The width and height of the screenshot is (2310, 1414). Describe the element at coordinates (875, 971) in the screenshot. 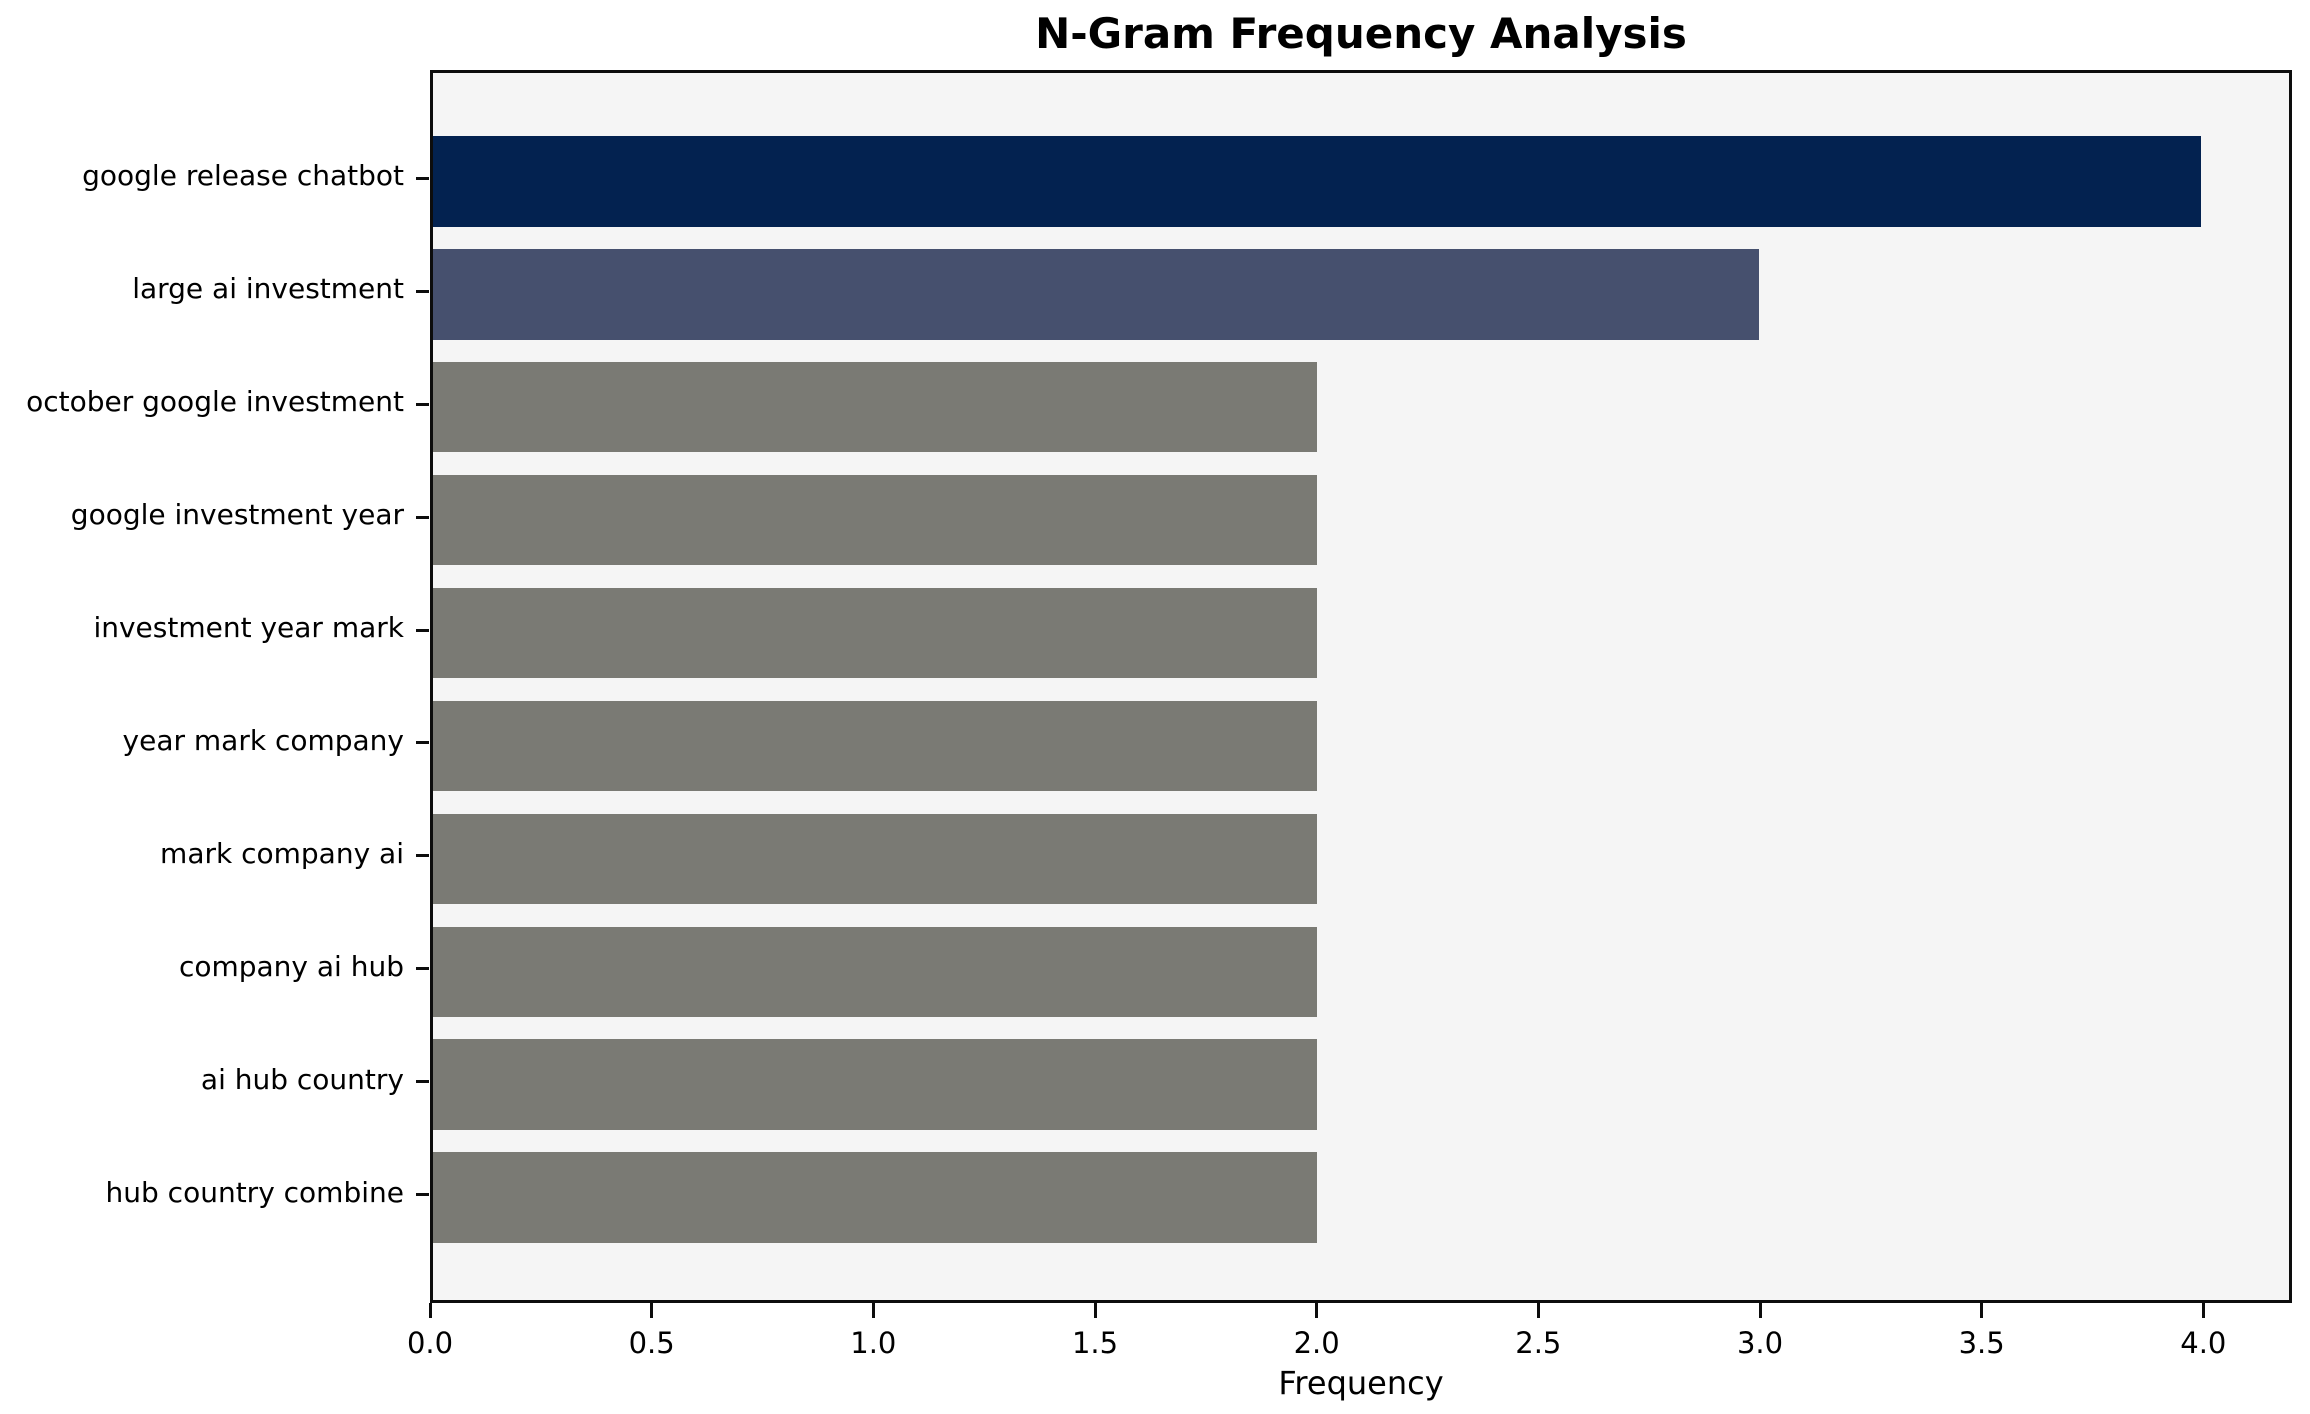

I see `bar-company-ai-hub` at that location.